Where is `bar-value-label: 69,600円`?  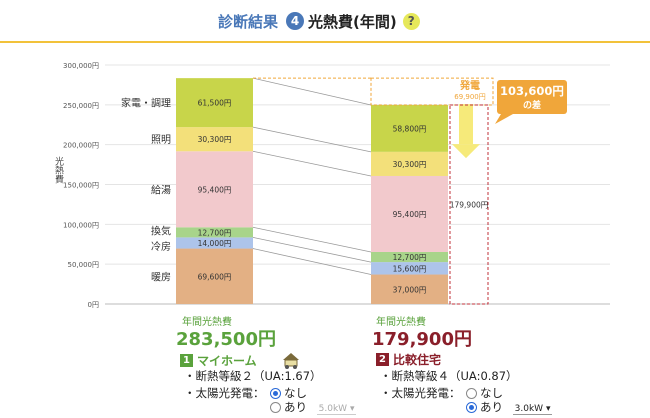 bar-value-label: 69,600円 is located at coordinates (215, 276).